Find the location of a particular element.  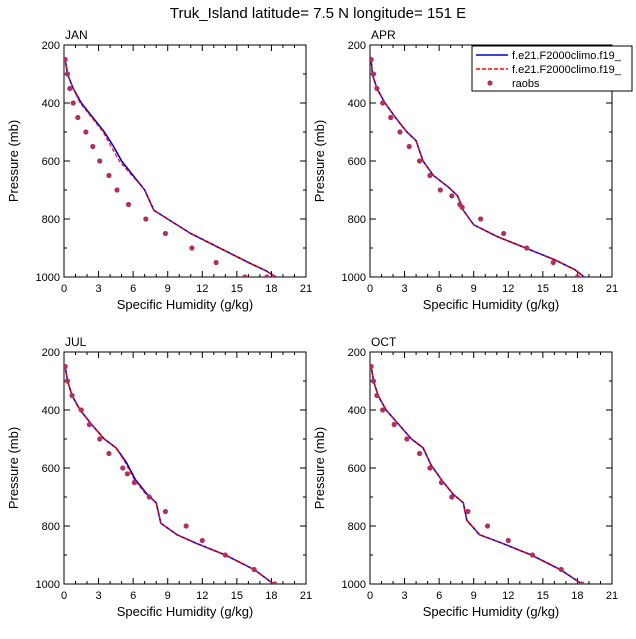

legend-box is located at coordinates (552, 68).